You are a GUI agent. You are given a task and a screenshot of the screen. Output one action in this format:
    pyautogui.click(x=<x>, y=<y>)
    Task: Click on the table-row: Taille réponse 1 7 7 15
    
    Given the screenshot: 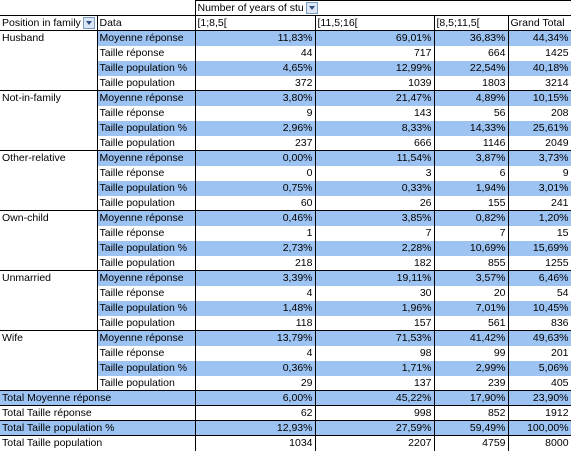 What is the action you would take?
    pyautogui.click(x=285, y=233)
    